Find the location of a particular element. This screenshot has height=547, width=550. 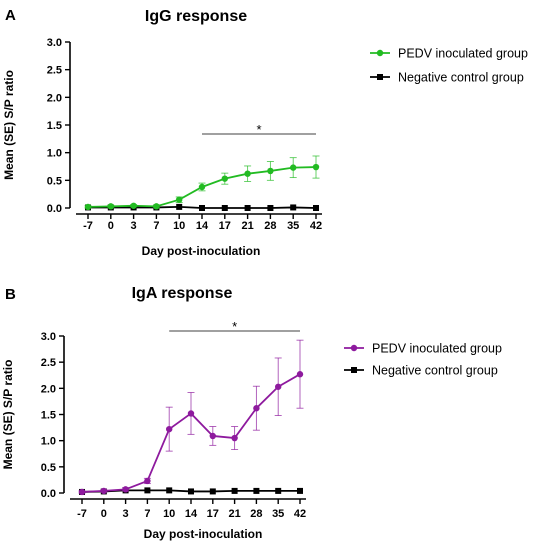

chart-title: IgG response is located at coordinates (196, 16).